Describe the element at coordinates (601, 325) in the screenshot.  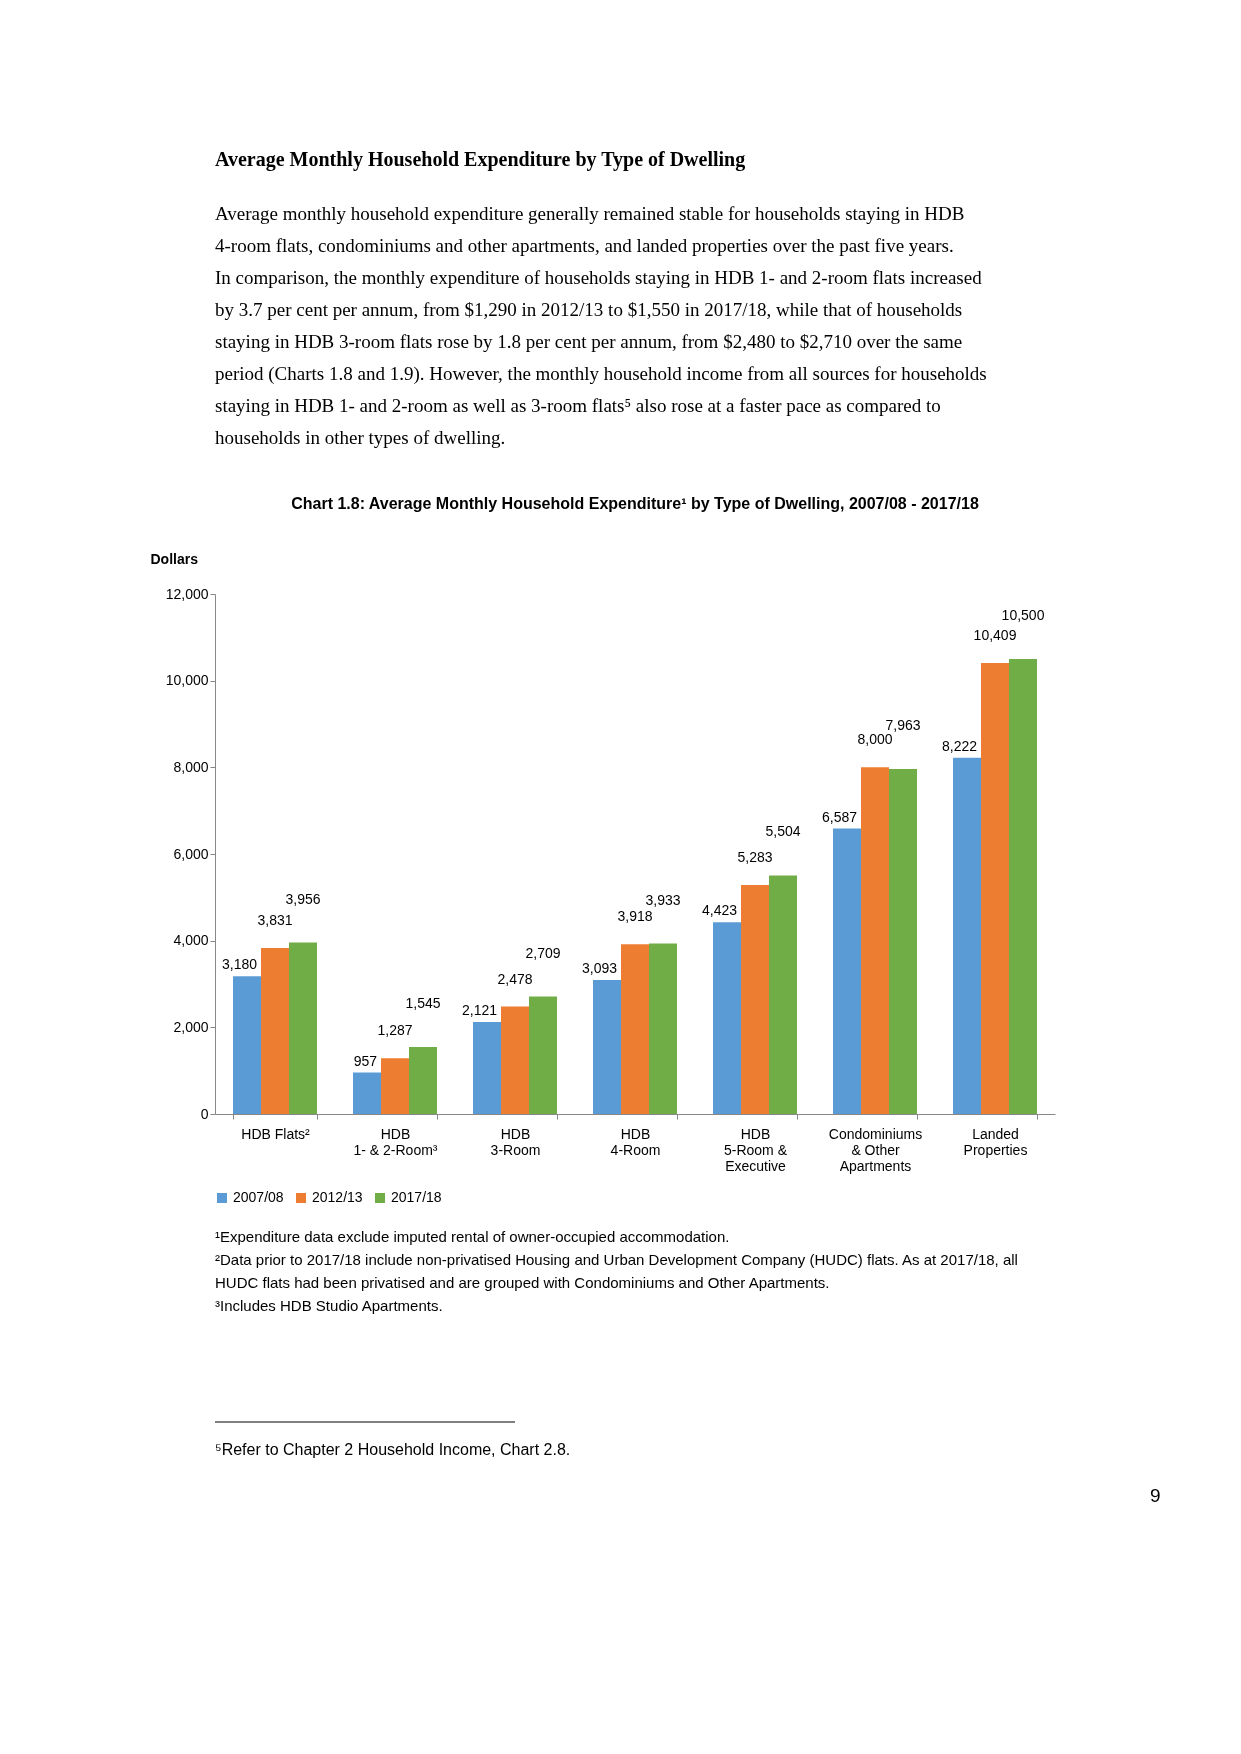
I see `text: Average monthly household expenditure generally remained stable for households staying in HDB 4-room flats, condominiums and other apartments, and landed properties over the past five years. In comparison, the monthly expenditure of households staying in HDB 1- and 2-room flats increased by 3.7 per cent per annum, from $1,290 in 2012/13 to $1,550 in 2017/18, while that of households staying in HDB 3-room flats rose by 1.8 per cent per annum, from $2,480 to $2,710 over the same period (Charts 1.8 and 1.9). However, the monthly household income from all sources for households staying in HDB 1- and 2-room as well as 3-room flats⁵ also rose at a faster pace as compared to households in other types of dwelling.` at that location.